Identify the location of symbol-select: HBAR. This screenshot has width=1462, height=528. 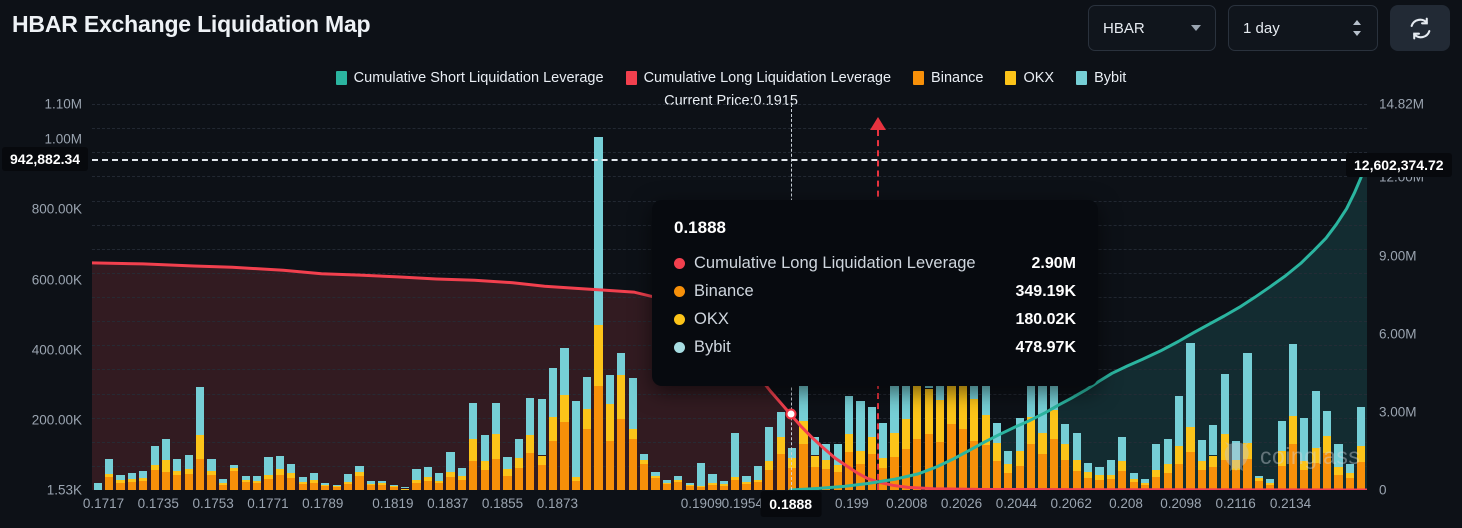
(1152, 28).